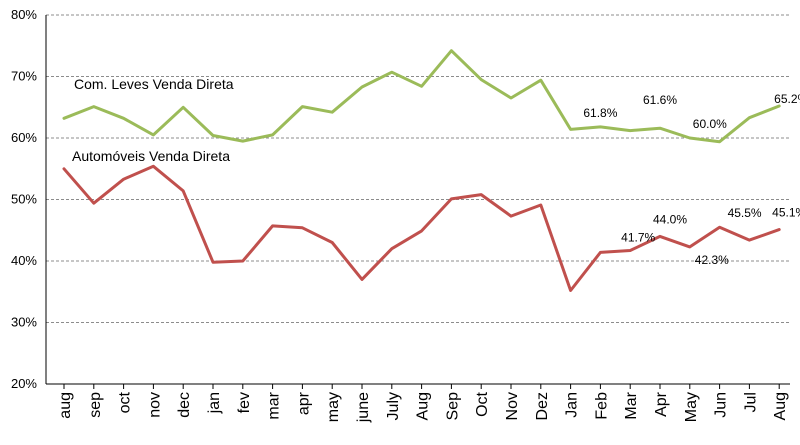 This screenshot has width=800, height=445. What do you see at coordinates (24, 14) in the screenshot?
I see `y-tick-label: 80%` at bounding box center [24, 14].